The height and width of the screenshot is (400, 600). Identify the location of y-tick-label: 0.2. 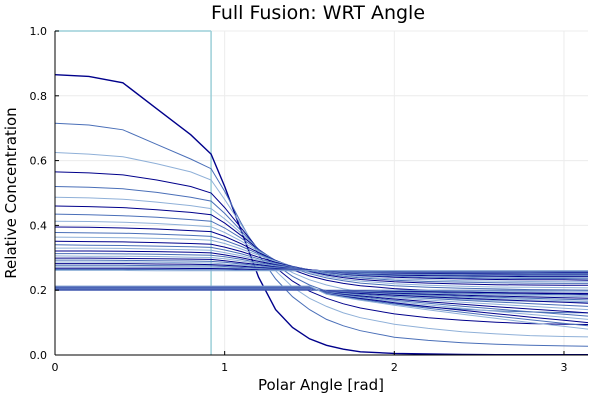
(39, 290).